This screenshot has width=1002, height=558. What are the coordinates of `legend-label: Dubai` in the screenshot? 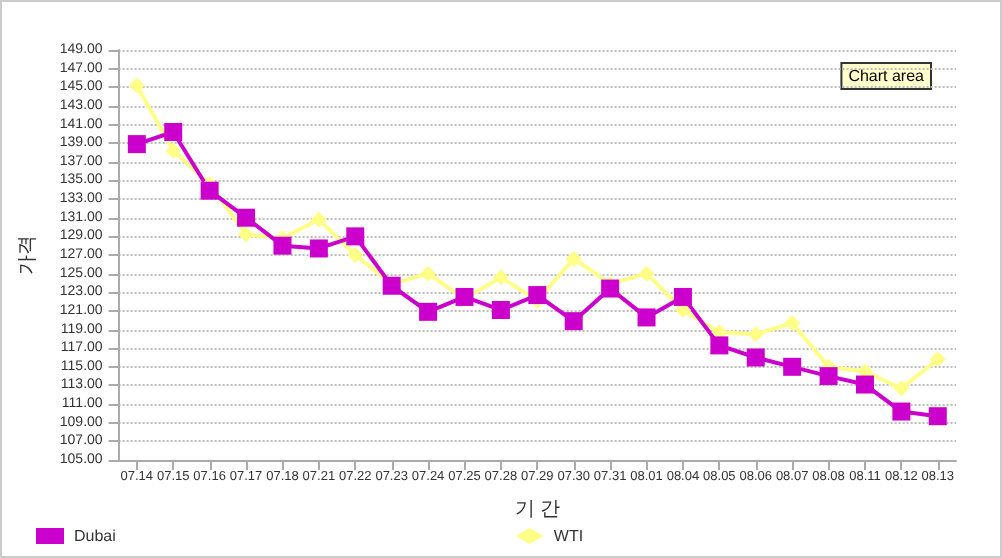 It's located at (95, 536).